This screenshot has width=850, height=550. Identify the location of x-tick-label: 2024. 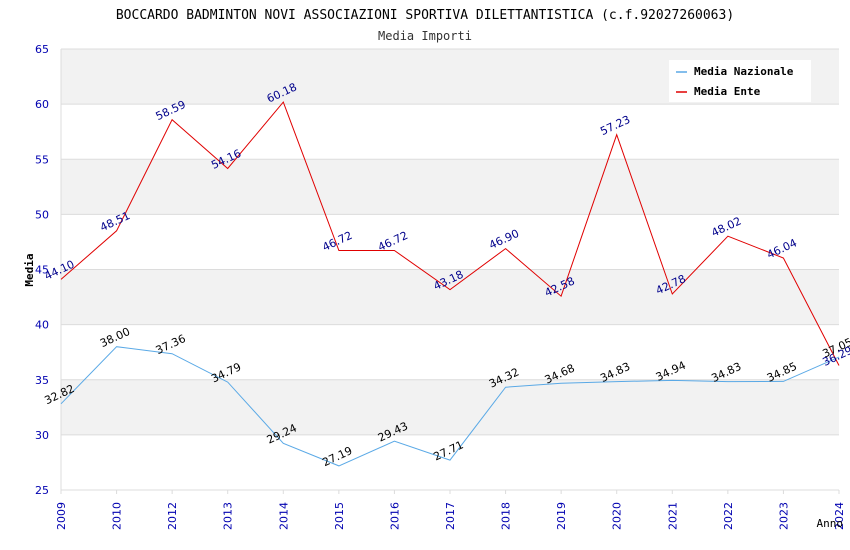
(839, 516).